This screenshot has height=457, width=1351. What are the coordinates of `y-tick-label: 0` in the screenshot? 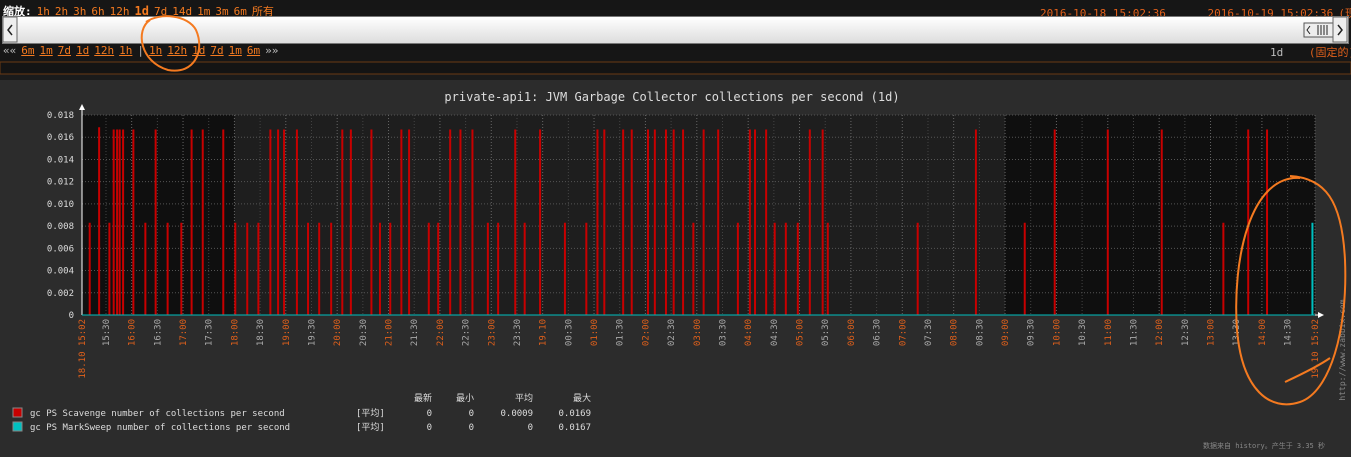 It's located at (71, 316).